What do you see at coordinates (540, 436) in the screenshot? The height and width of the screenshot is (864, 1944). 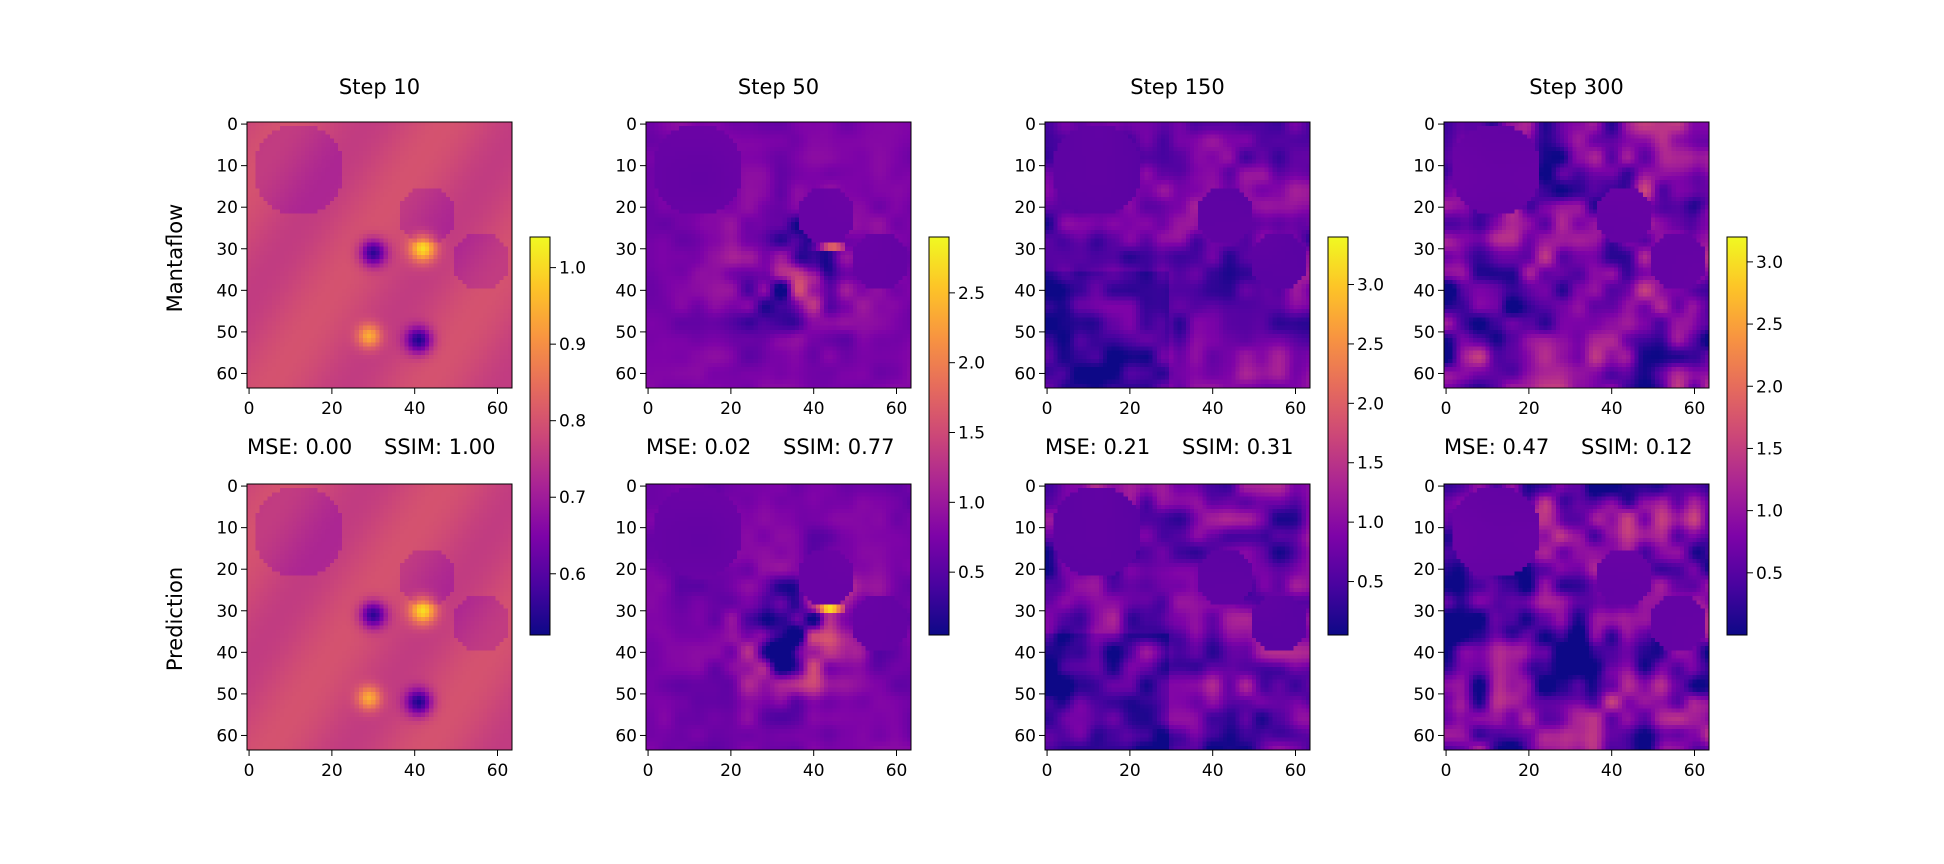 I see `colorbar` at bounding box center [540, 436].